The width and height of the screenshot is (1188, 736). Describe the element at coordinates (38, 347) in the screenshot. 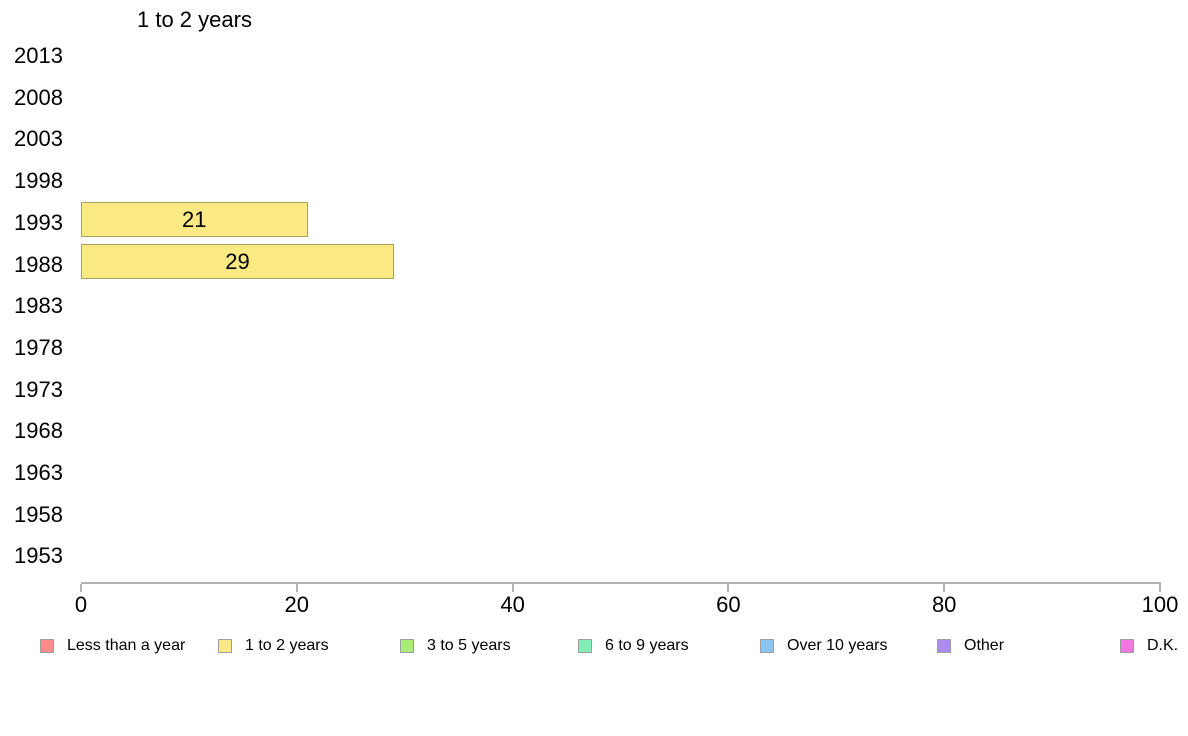

I see `y-axis-label: 1978` at that location.